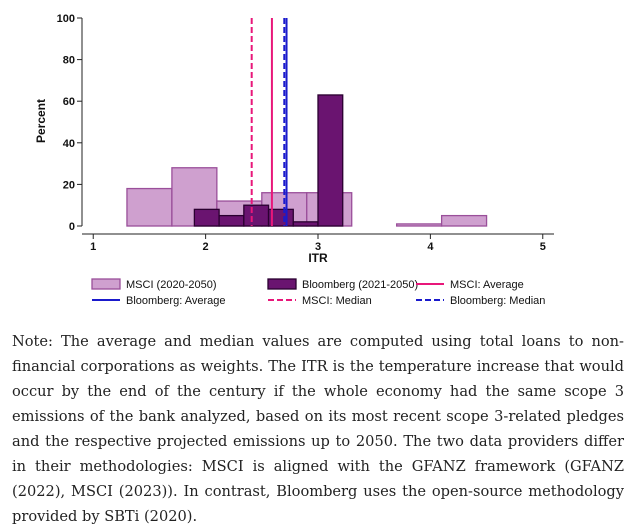 This screenshot has width=636, height=529. What do you see at coordinates (318, 247) in the screenshot?
I see `x-tick-label-3: 3` at bounding box center [318, 247].